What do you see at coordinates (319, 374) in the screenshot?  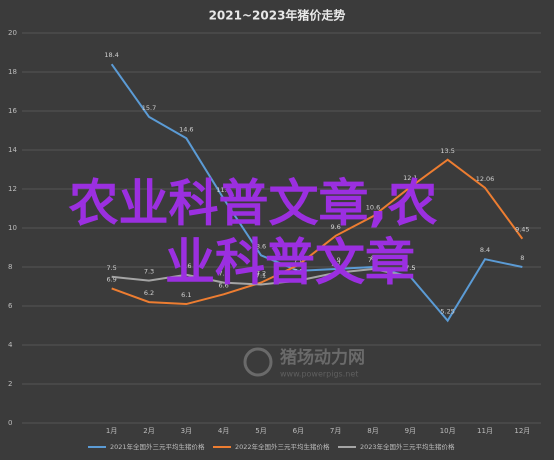 I see `watermark-url: www.powerpigs.net` at bounding box center [319, 374].